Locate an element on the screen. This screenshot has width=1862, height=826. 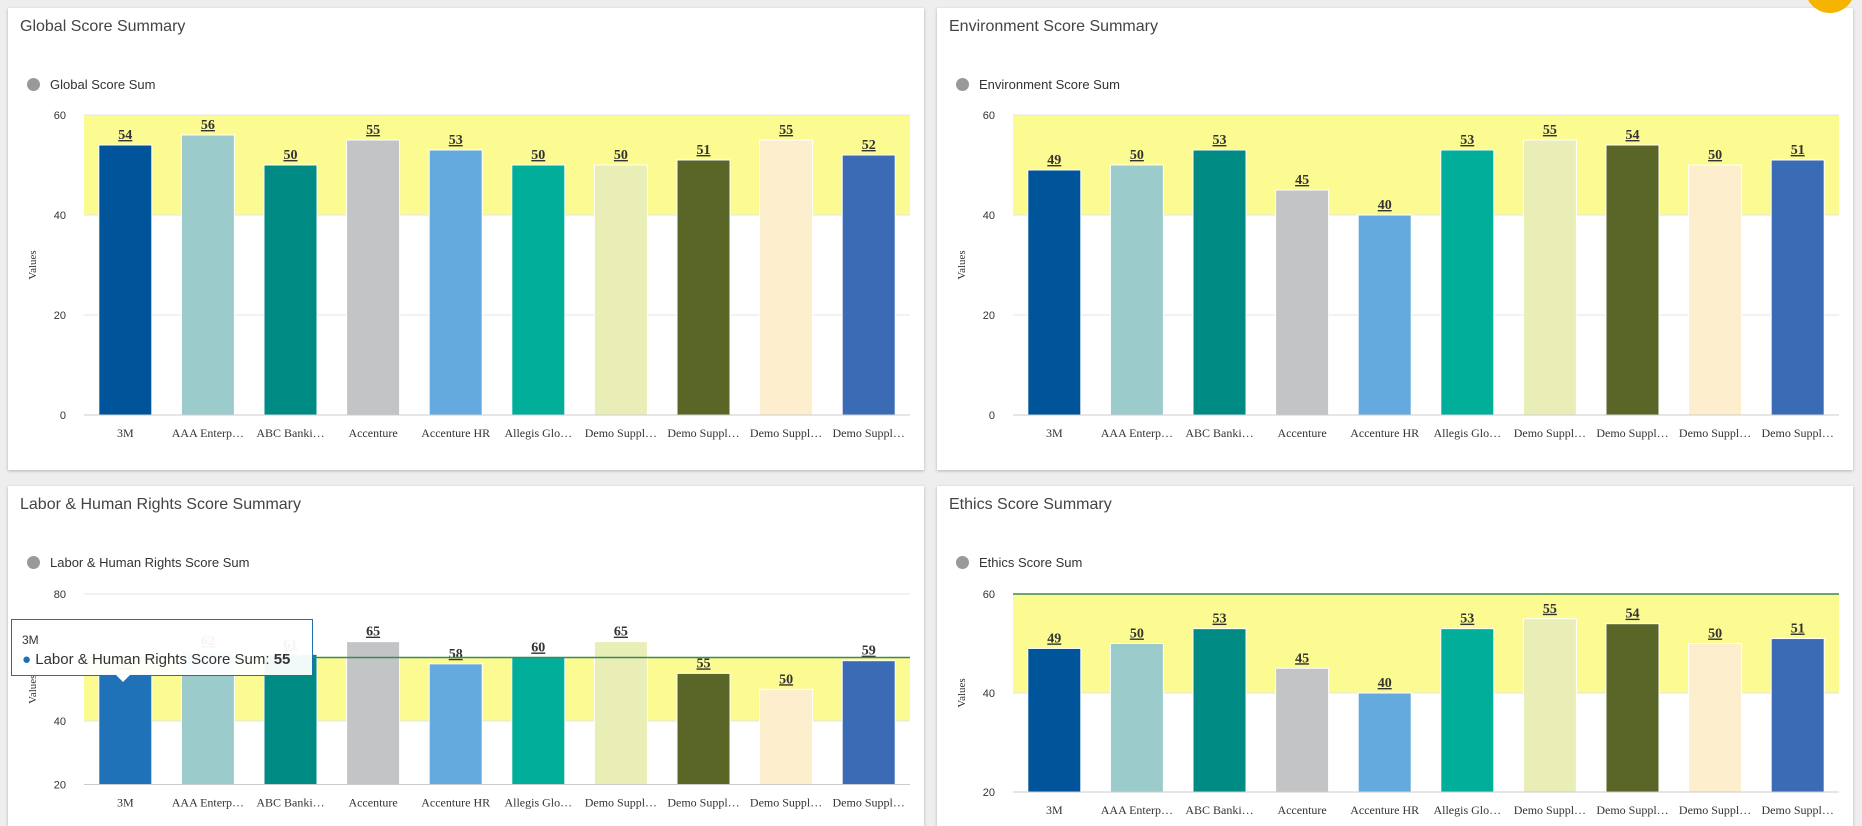
y-tick-label: 20 is located at coordinates (60, 316).